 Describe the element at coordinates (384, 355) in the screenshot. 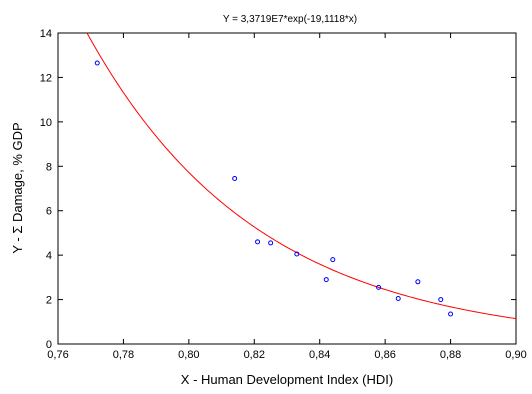

I see `x-tick-label: 0,86` at that location.